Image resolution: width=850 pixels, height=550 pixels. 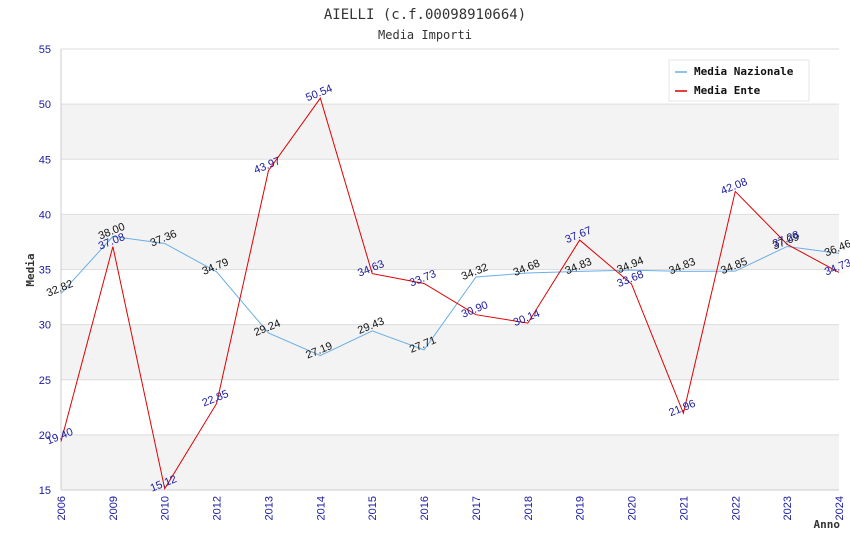 I want to click on legend-box, so click(x=739, y=80).